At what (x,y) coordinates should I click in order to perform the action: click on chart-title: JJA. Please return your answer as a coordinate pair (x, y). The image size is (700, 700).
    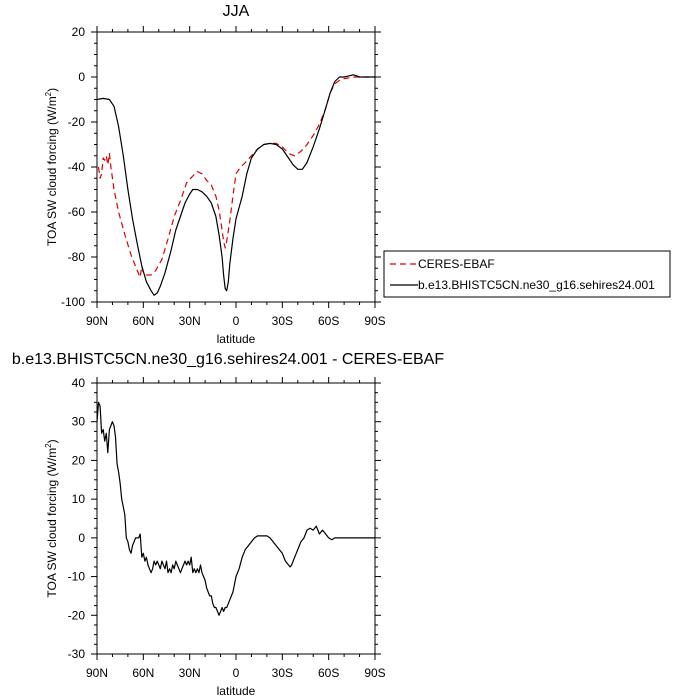
    Looking at the image, I should click on (236, 11).